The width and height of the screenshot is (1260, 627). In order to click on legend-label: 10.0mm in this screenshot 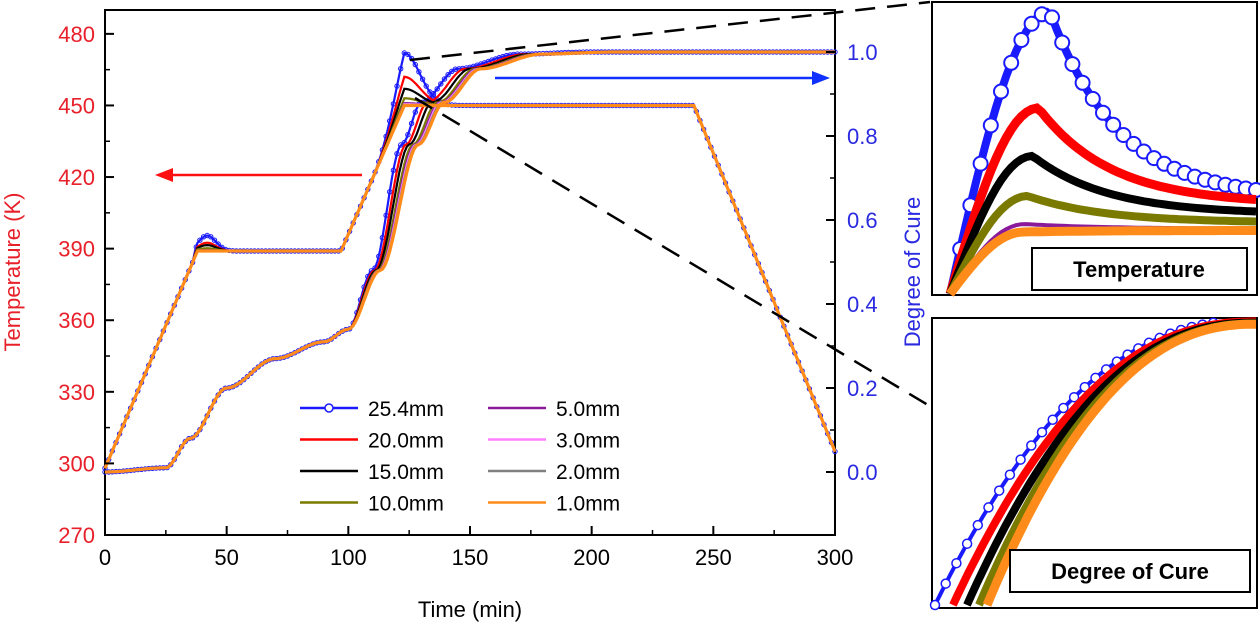, I will do `click(406, 504)`.